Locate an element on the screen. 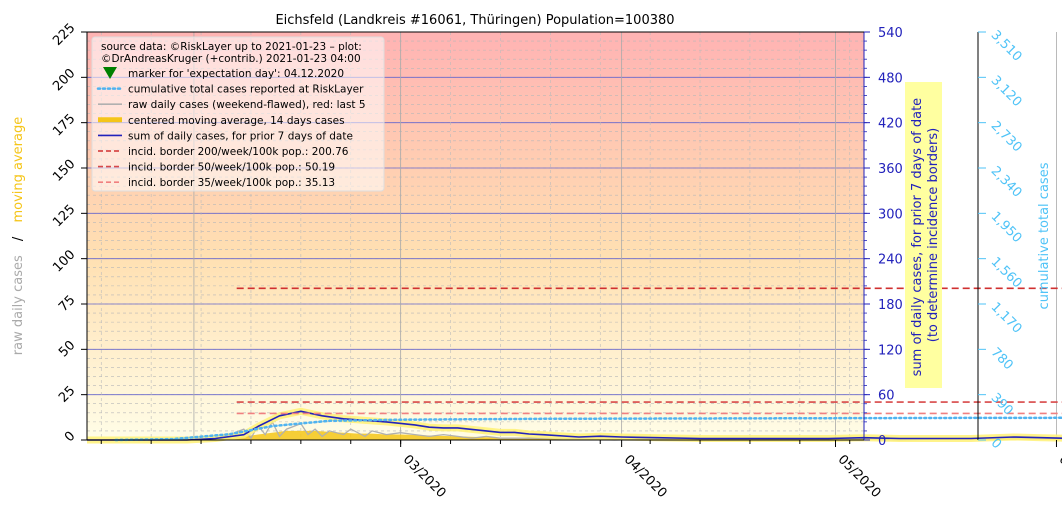 This screenshot has width=1062, height=513. svg-text:raw daily cases /: raw daily cases / moving average is located at coordinates (18, 236).